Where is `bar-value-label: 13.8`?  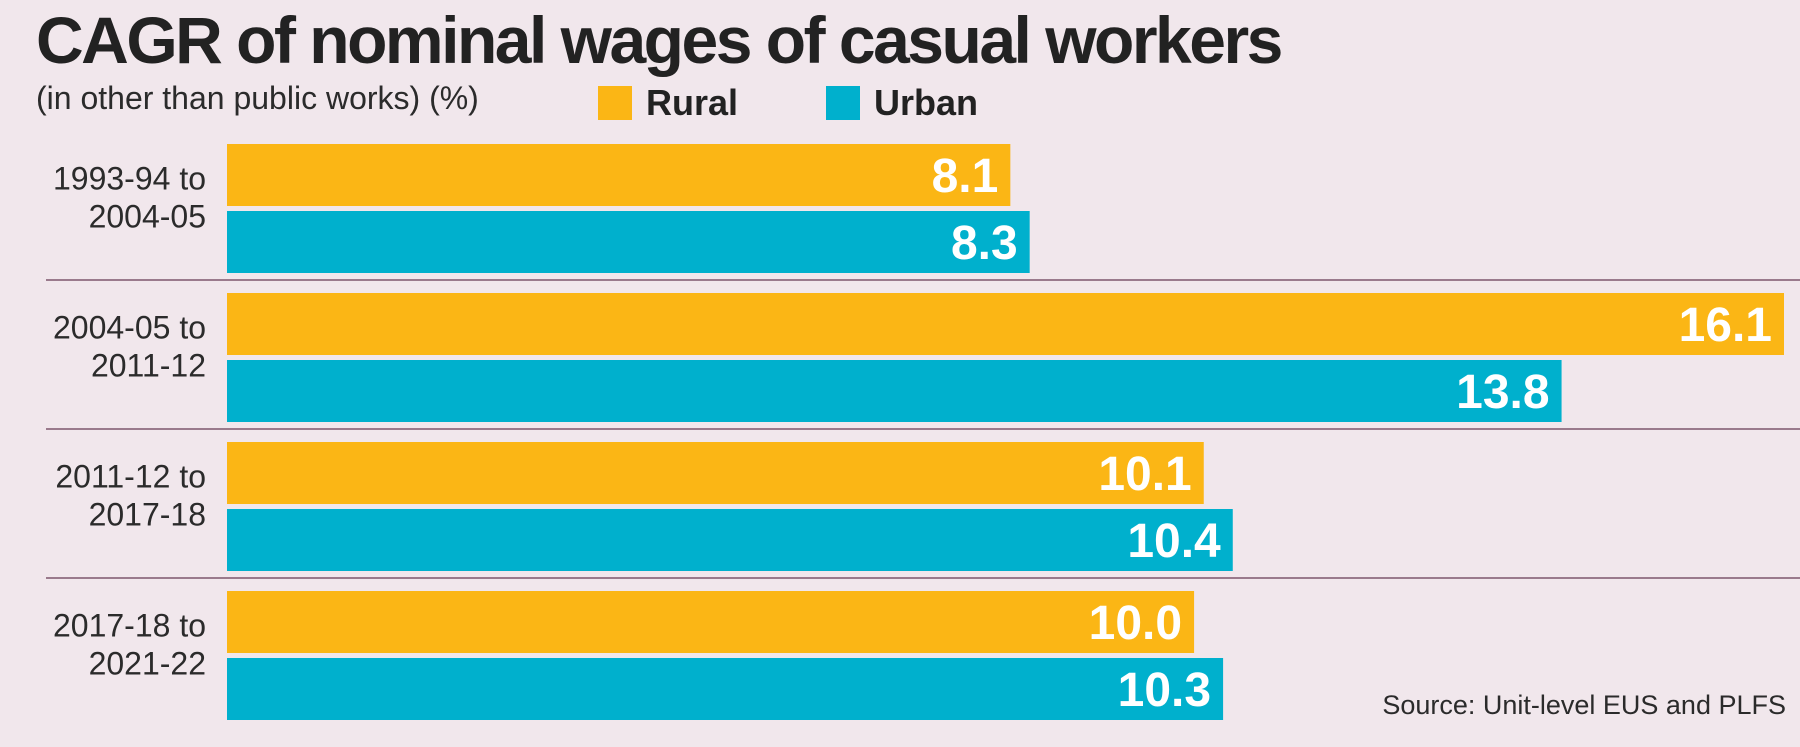
bar-value-label: 13.8 is located at coordinates (1502, 392).